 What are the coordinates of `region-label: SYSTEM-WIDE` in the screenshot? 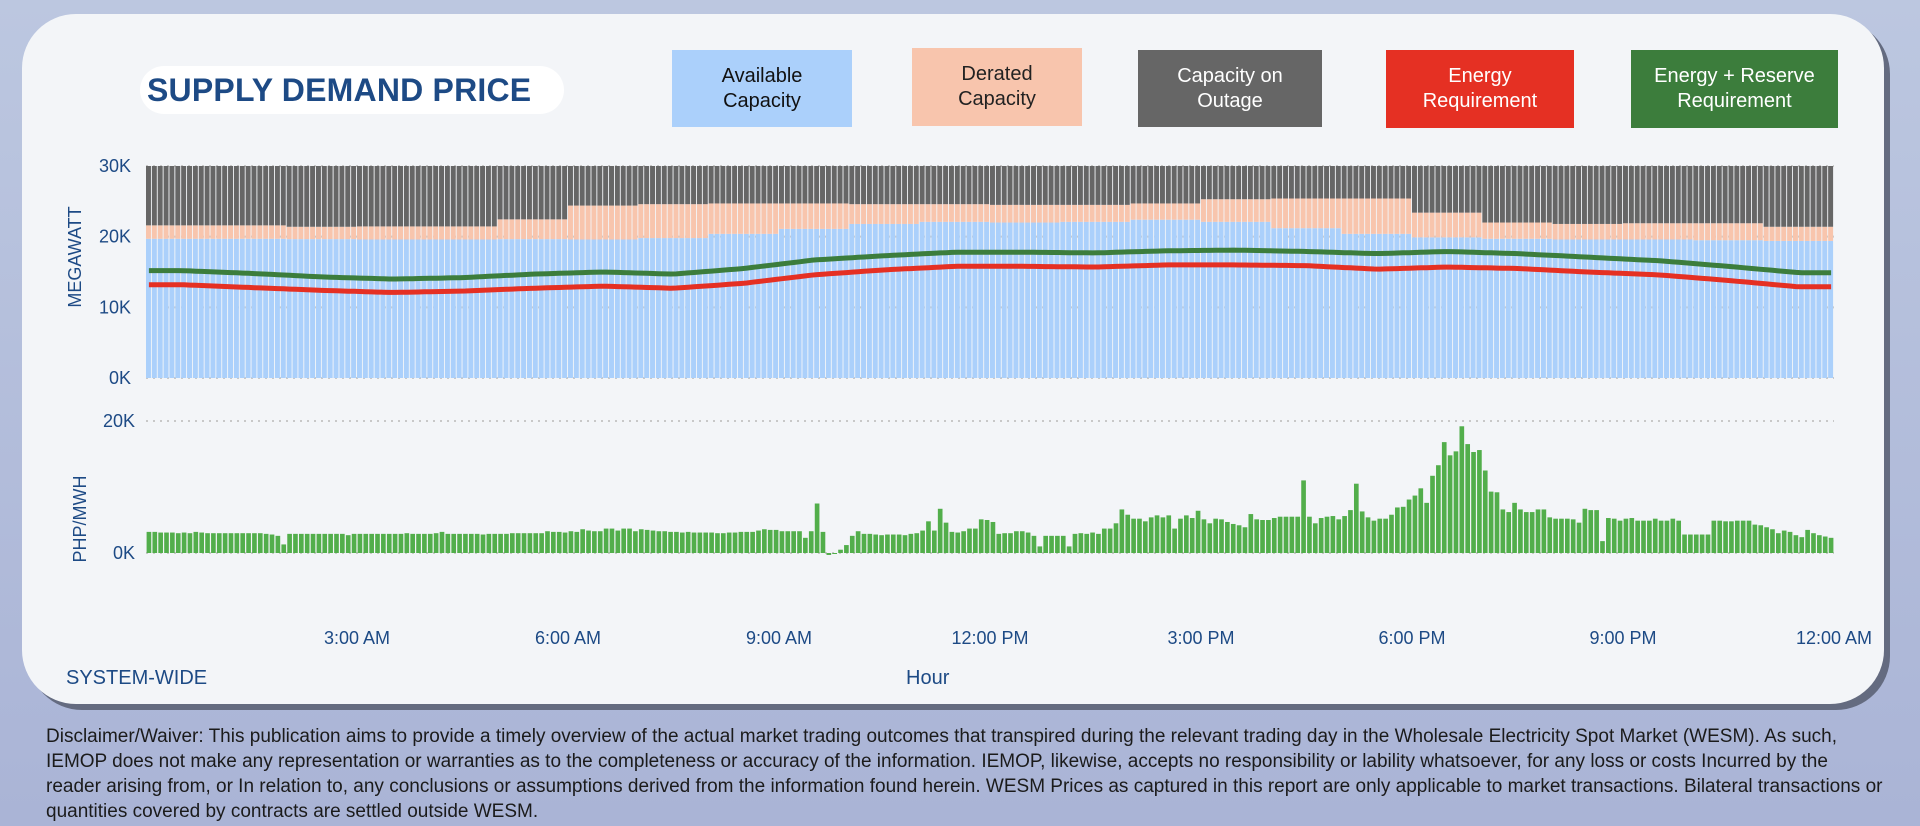 It's located at (137, 678).